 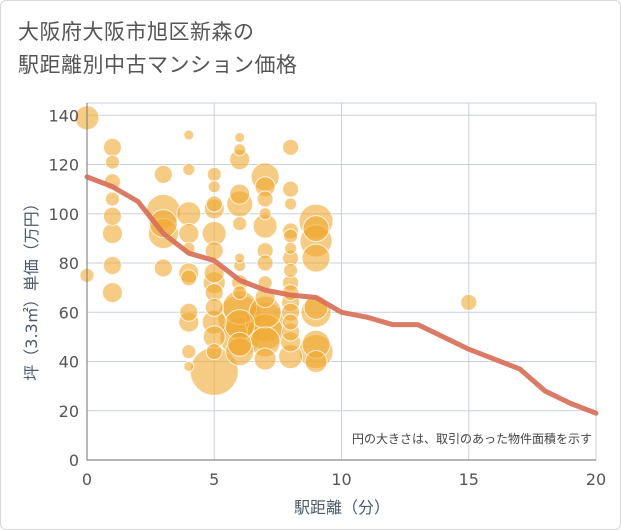 I want to click on y-tick-label-140: 140, so click(x=63, y=115).